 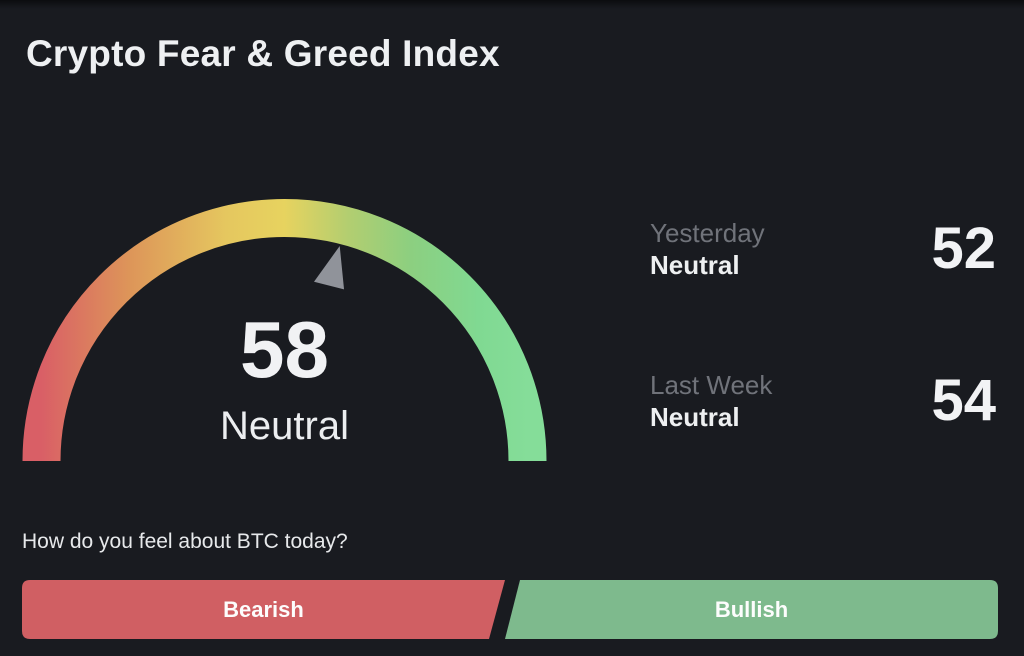 I want to click on stat-labels: Yesterday Neutral, so click(x=707, y=249).